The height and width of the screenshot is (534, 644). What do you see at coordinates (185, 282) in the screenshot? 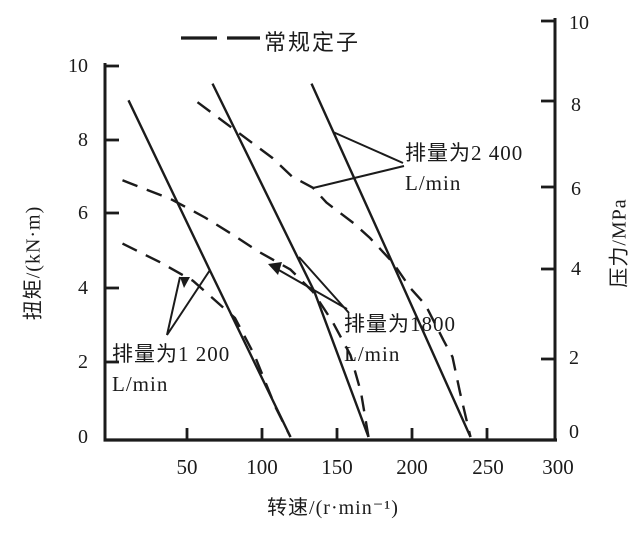
I see `leader-1200-arrowhead` at bounding box center [185, 282].